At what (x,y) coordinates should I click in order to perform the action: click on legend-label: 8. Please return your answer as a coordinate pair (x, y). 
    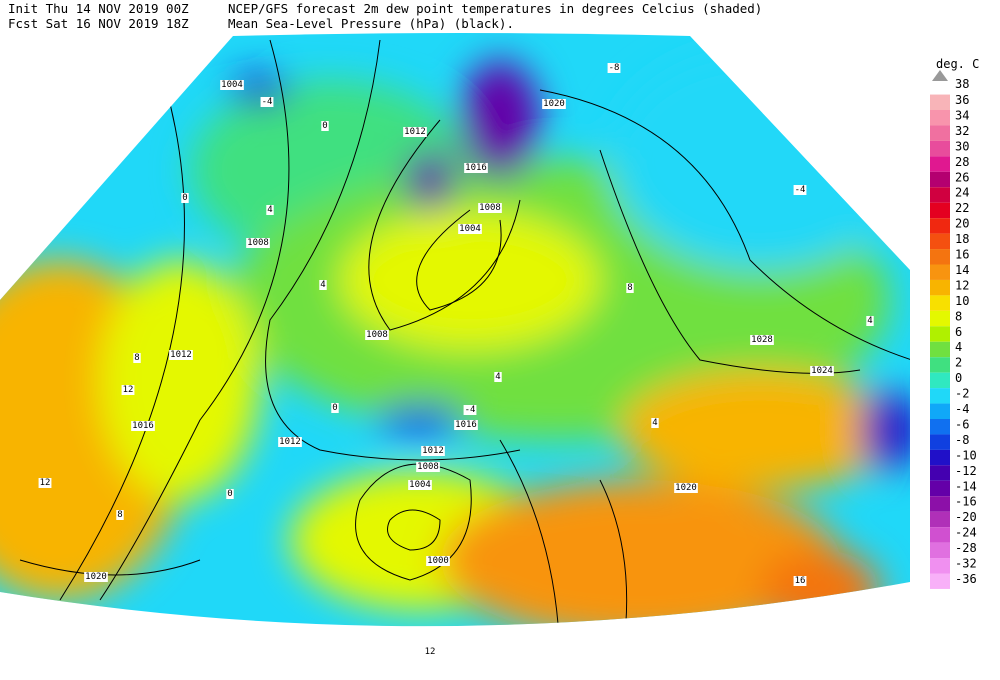
    Looking at the image, I should click on (958, 316).